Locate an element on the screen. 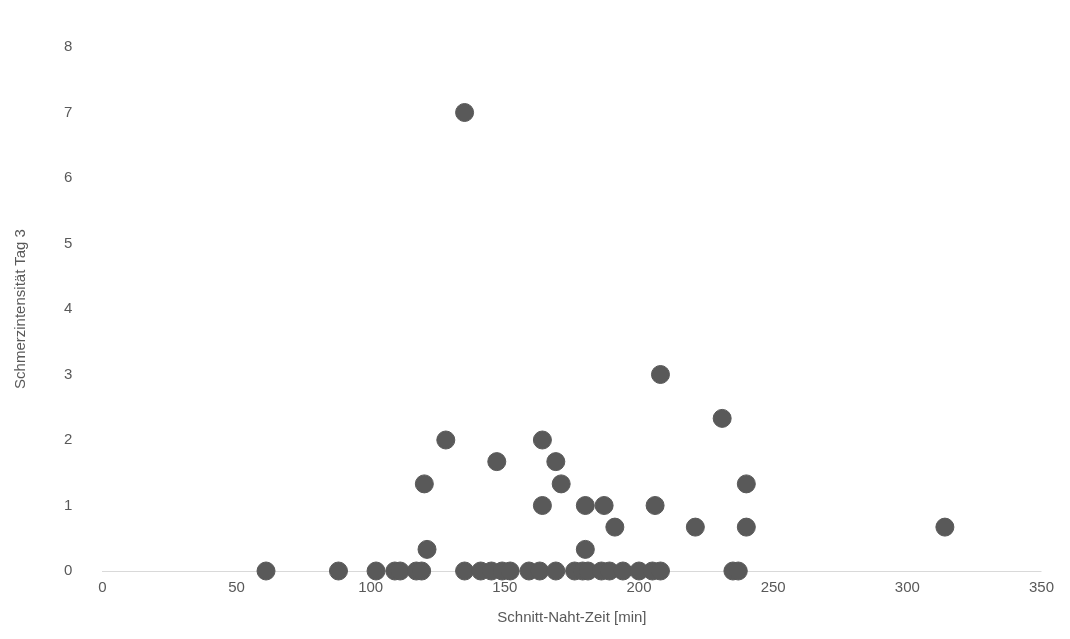  y-tick-label: 4 is located at coordinates (68, 308).